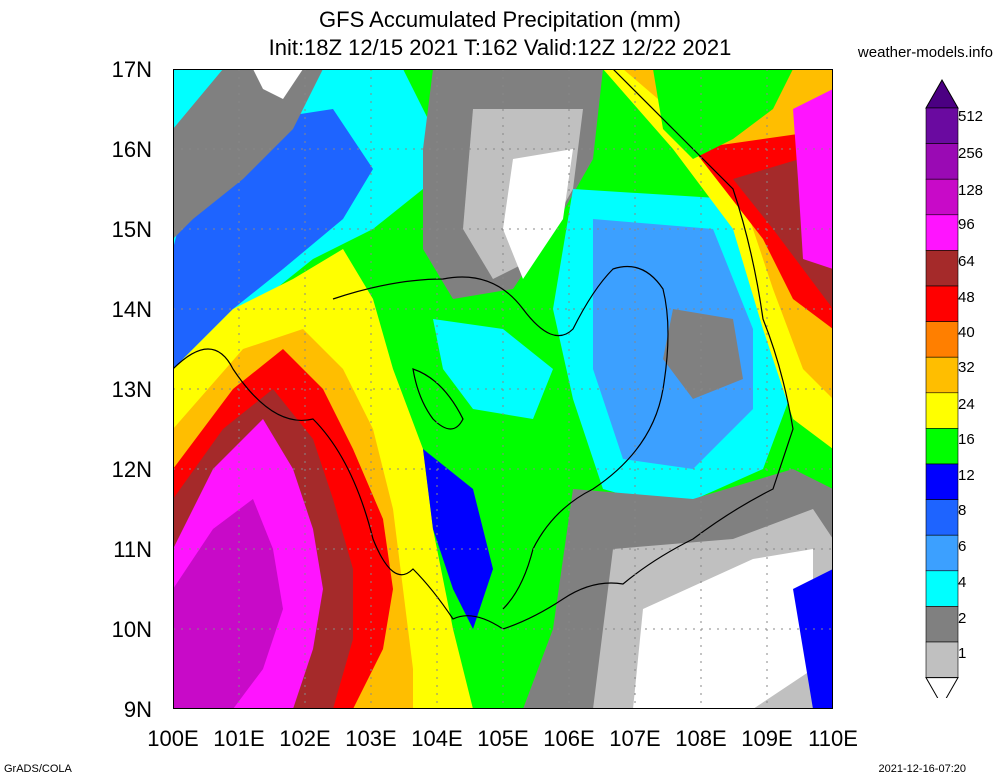  I want to click on lat-label-17n: 17N, so click(131, 69).